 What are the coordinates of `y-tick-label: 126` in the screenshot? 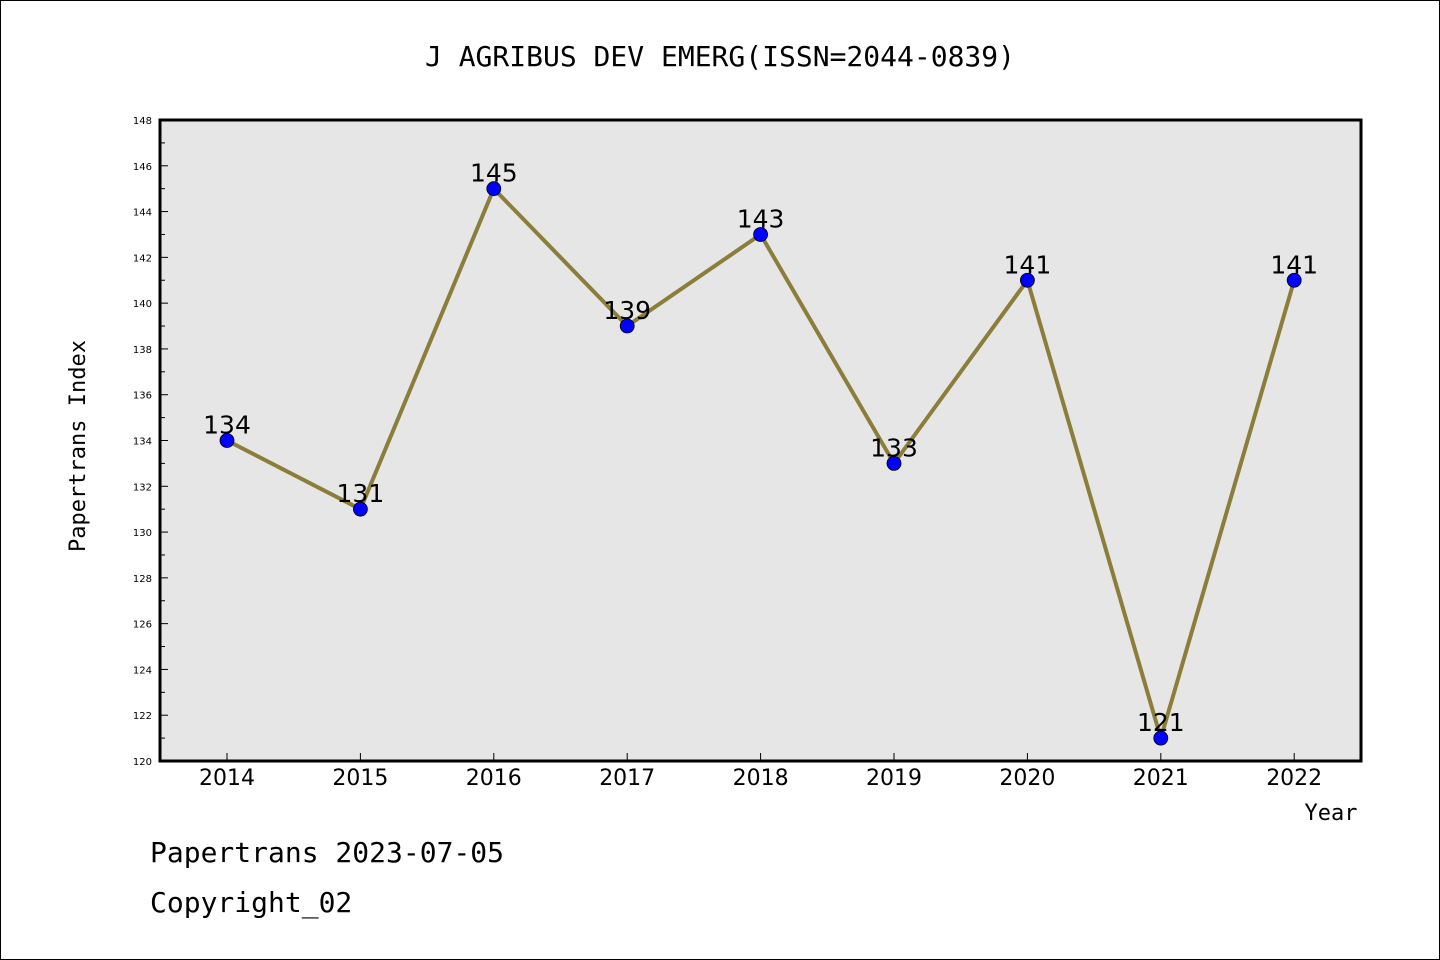 It's located at (142, 625).